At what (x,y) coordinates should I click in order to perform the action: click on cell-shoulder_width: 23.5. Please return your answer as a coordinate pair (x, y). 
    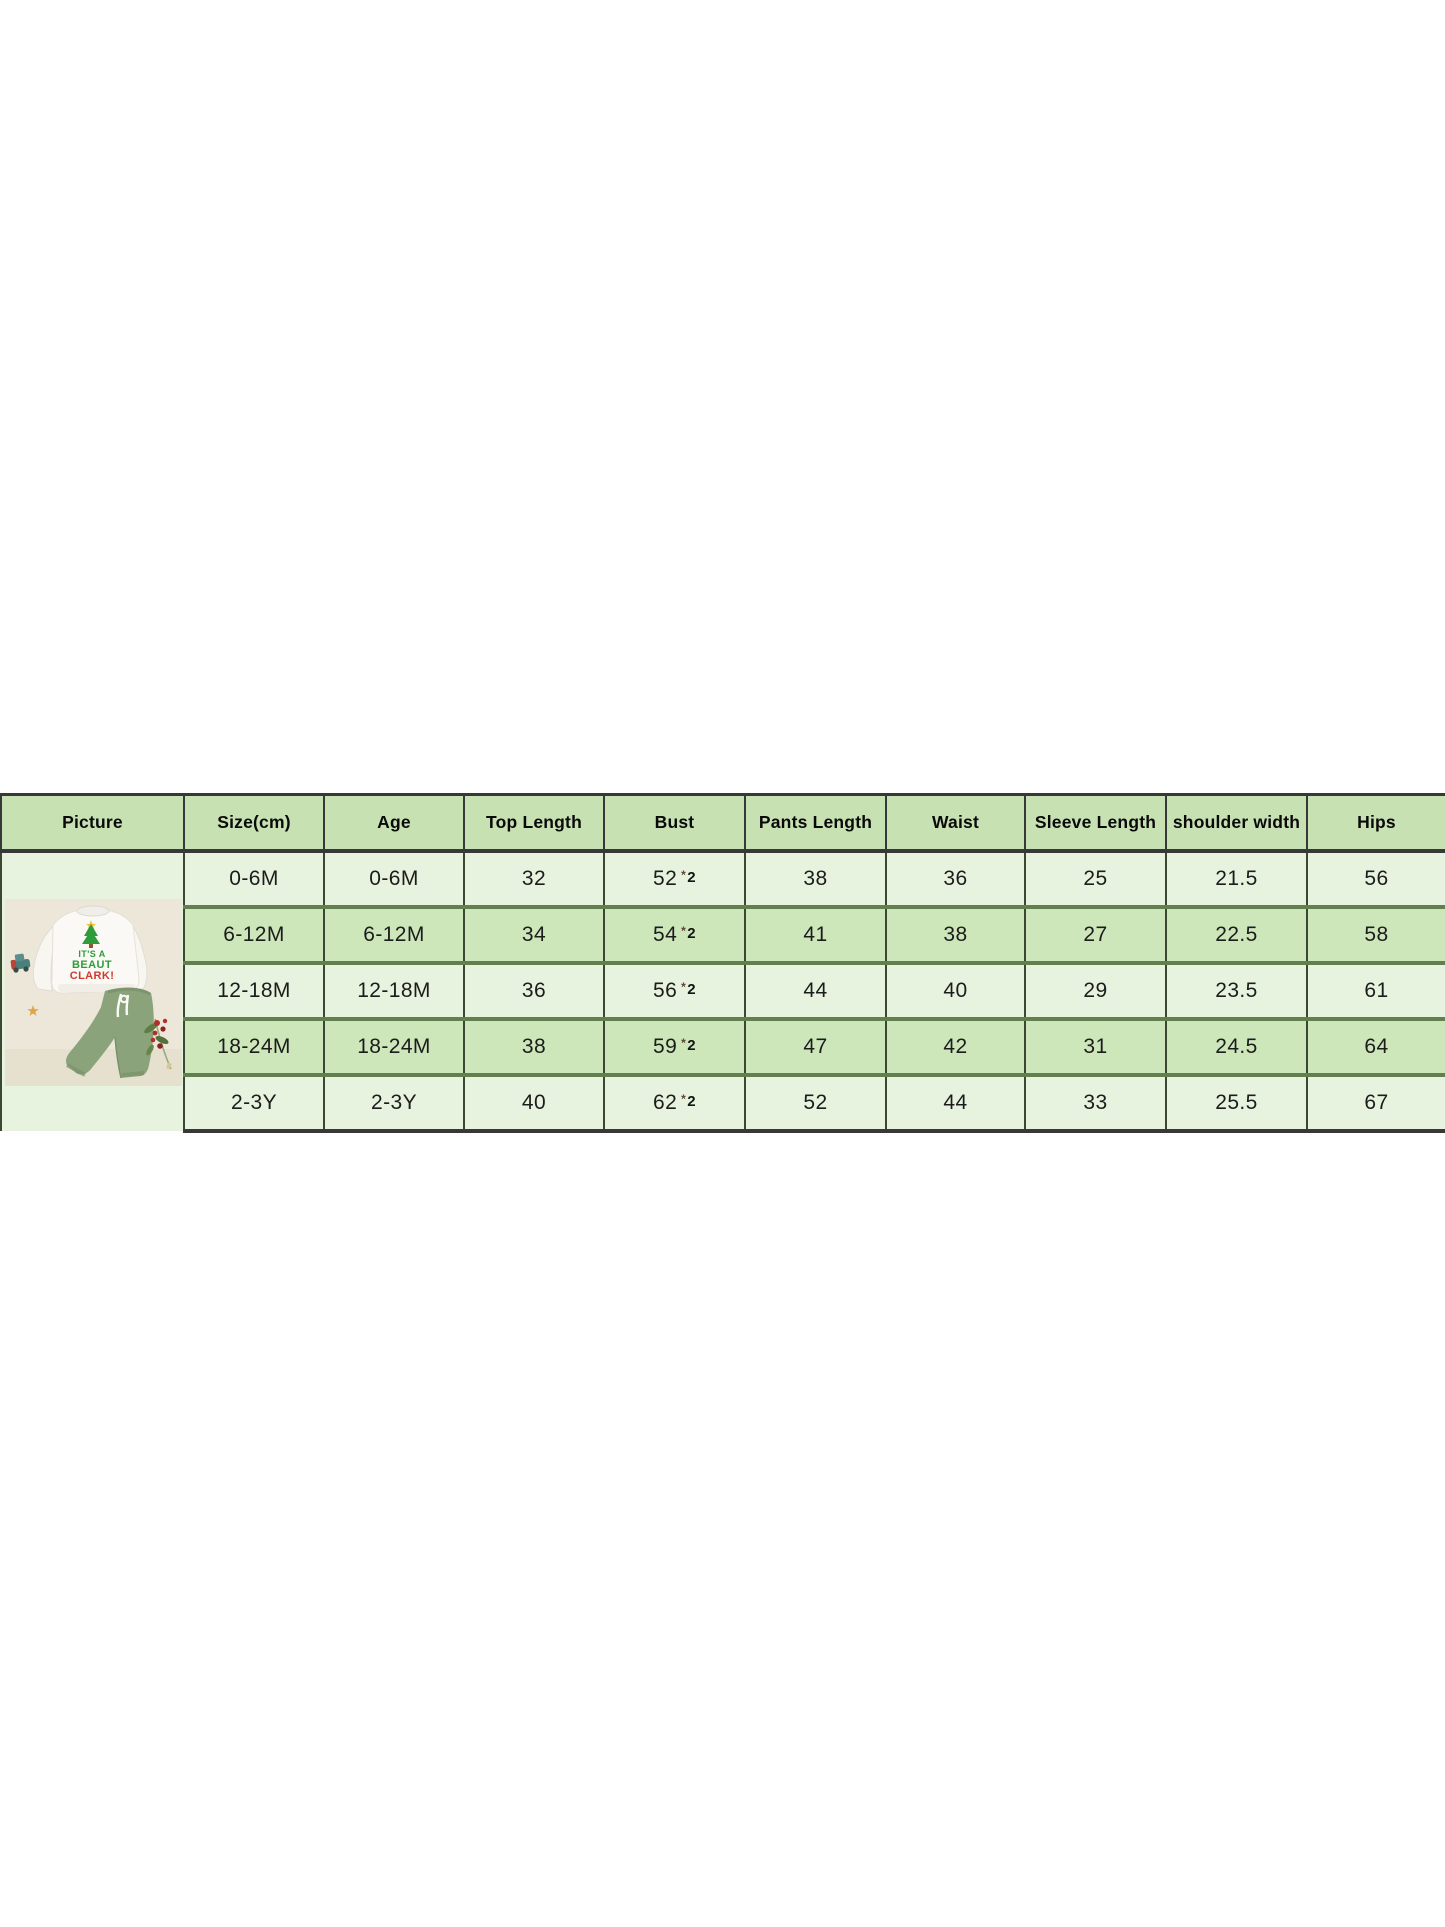
    Looking at the image, I should click on (1236, 990).